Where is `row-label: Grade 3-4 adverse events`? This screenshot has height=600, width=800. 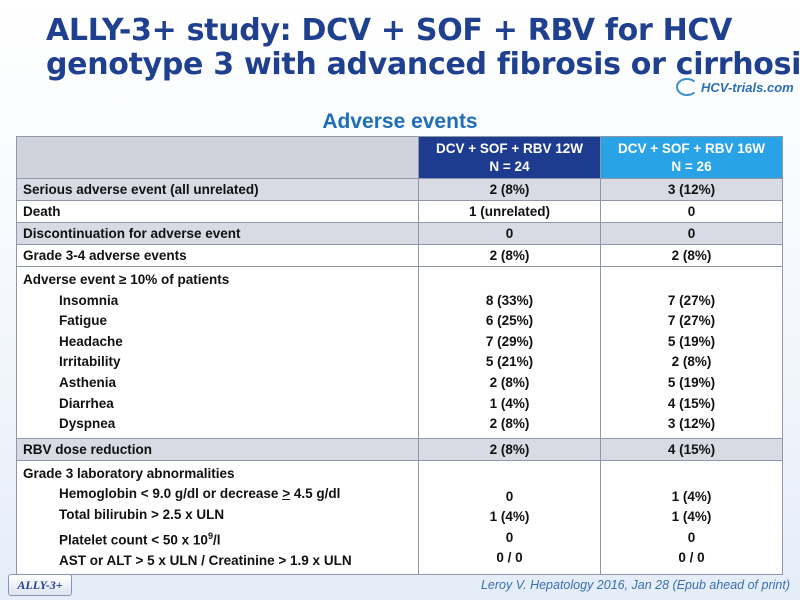
row-label: Grade 3-4 adverse events is located at coordinates (217, 255).